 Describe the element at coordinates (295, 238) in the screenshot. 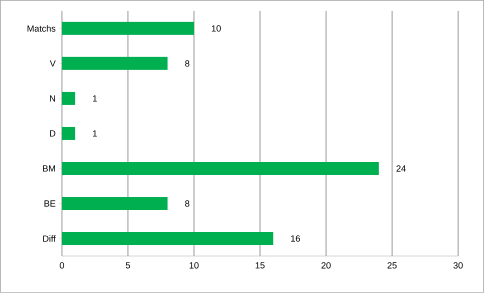

I see `data-label: 16` at that location.